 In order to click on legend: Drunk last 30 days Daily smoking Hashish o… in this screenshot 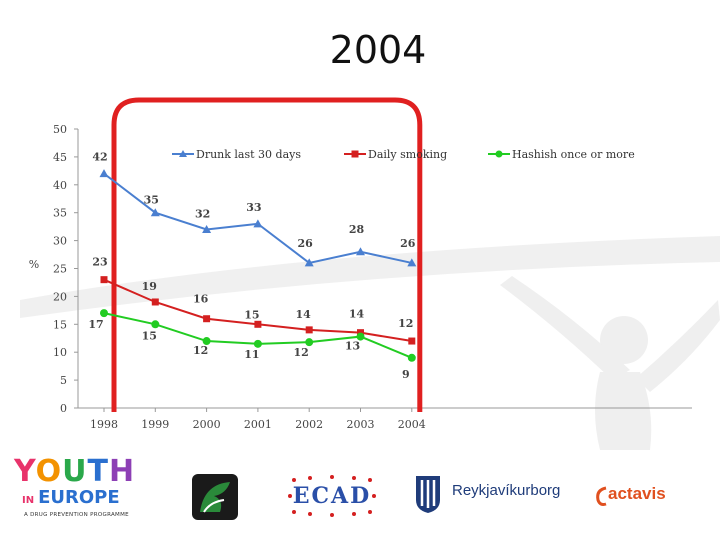, I will do `click(403, 154)`.